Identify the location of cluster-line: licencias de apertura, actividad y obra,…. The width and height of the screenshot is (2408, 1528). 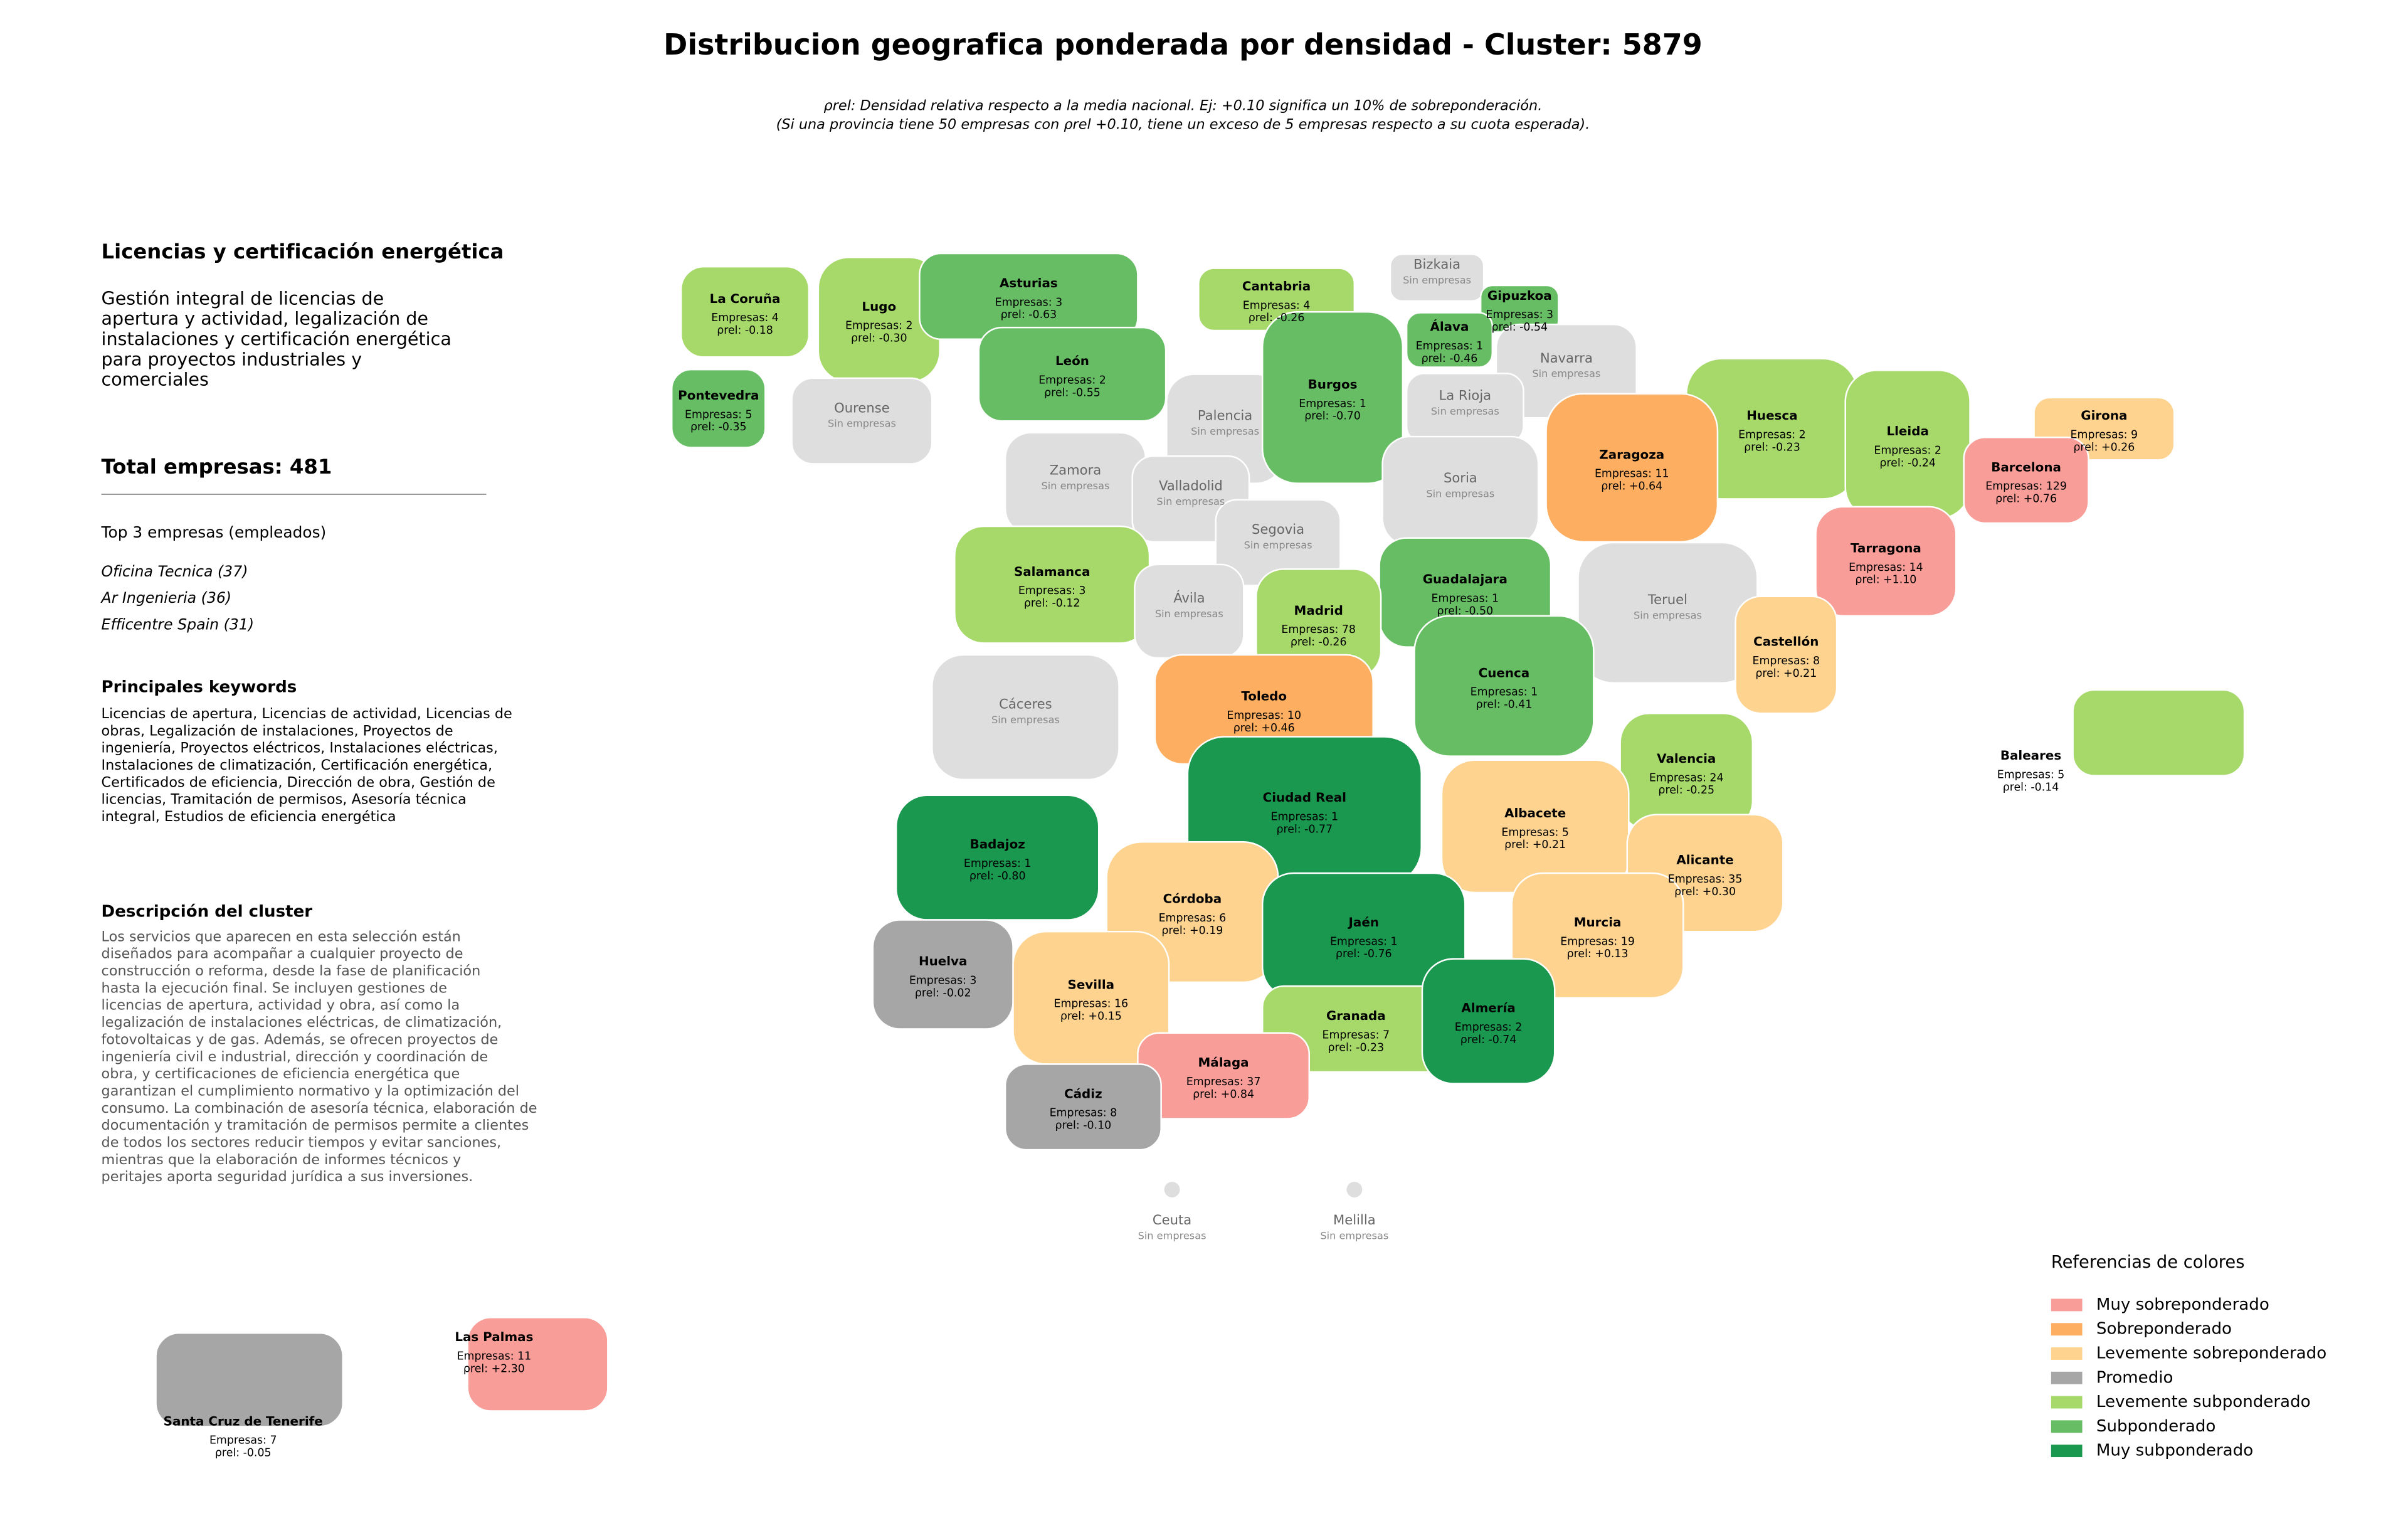
(281, 1005).